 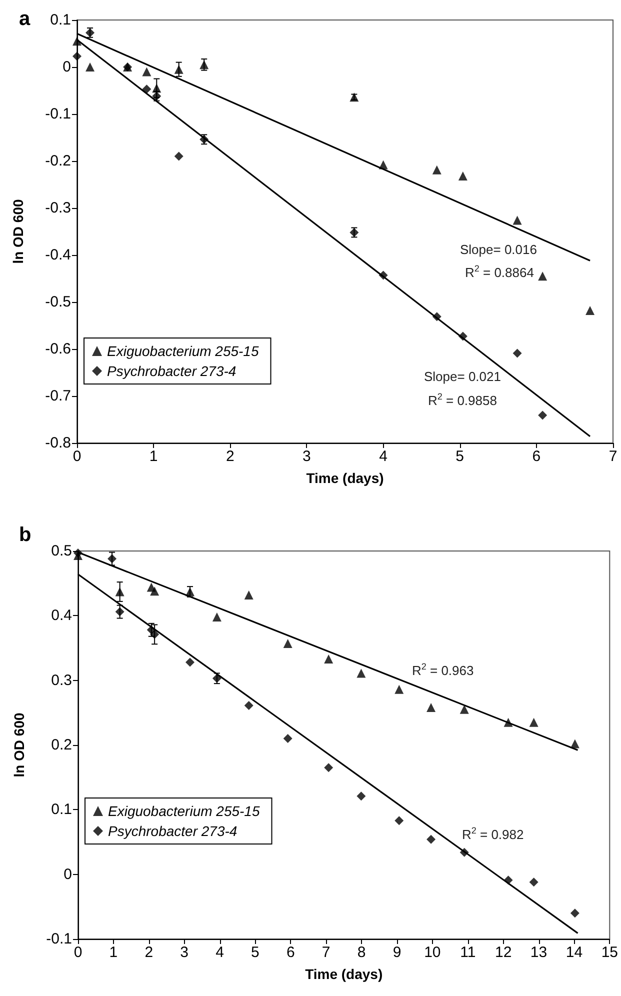 What do you see at coordinates (503, 952) in the screenshot?
I see `x-tick-label: 12` at bounding box center [503, 952].